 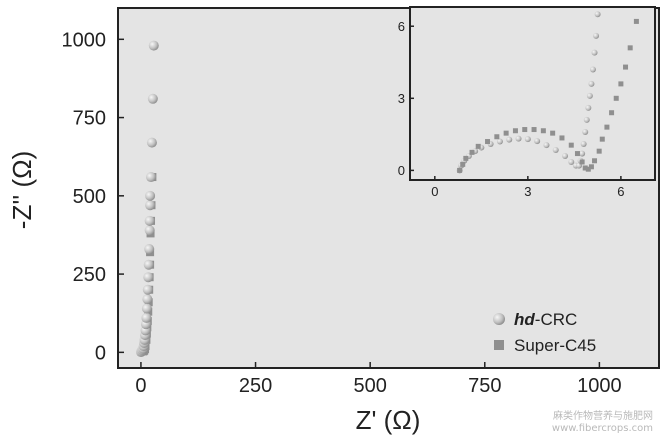 What do you see at coordinates (599, 386) in the screenshot?
I see `x-tick-label: 1000` at bounding box center [599, 386].